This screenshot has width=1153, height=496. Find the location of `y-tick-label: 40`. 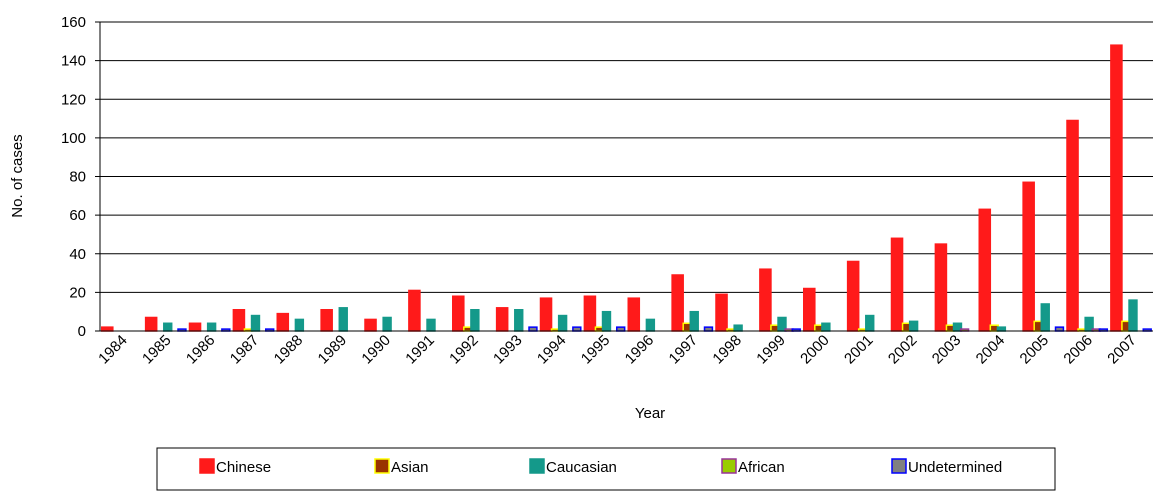

y-tick-label: 40 is located at coordinates (77, 254).